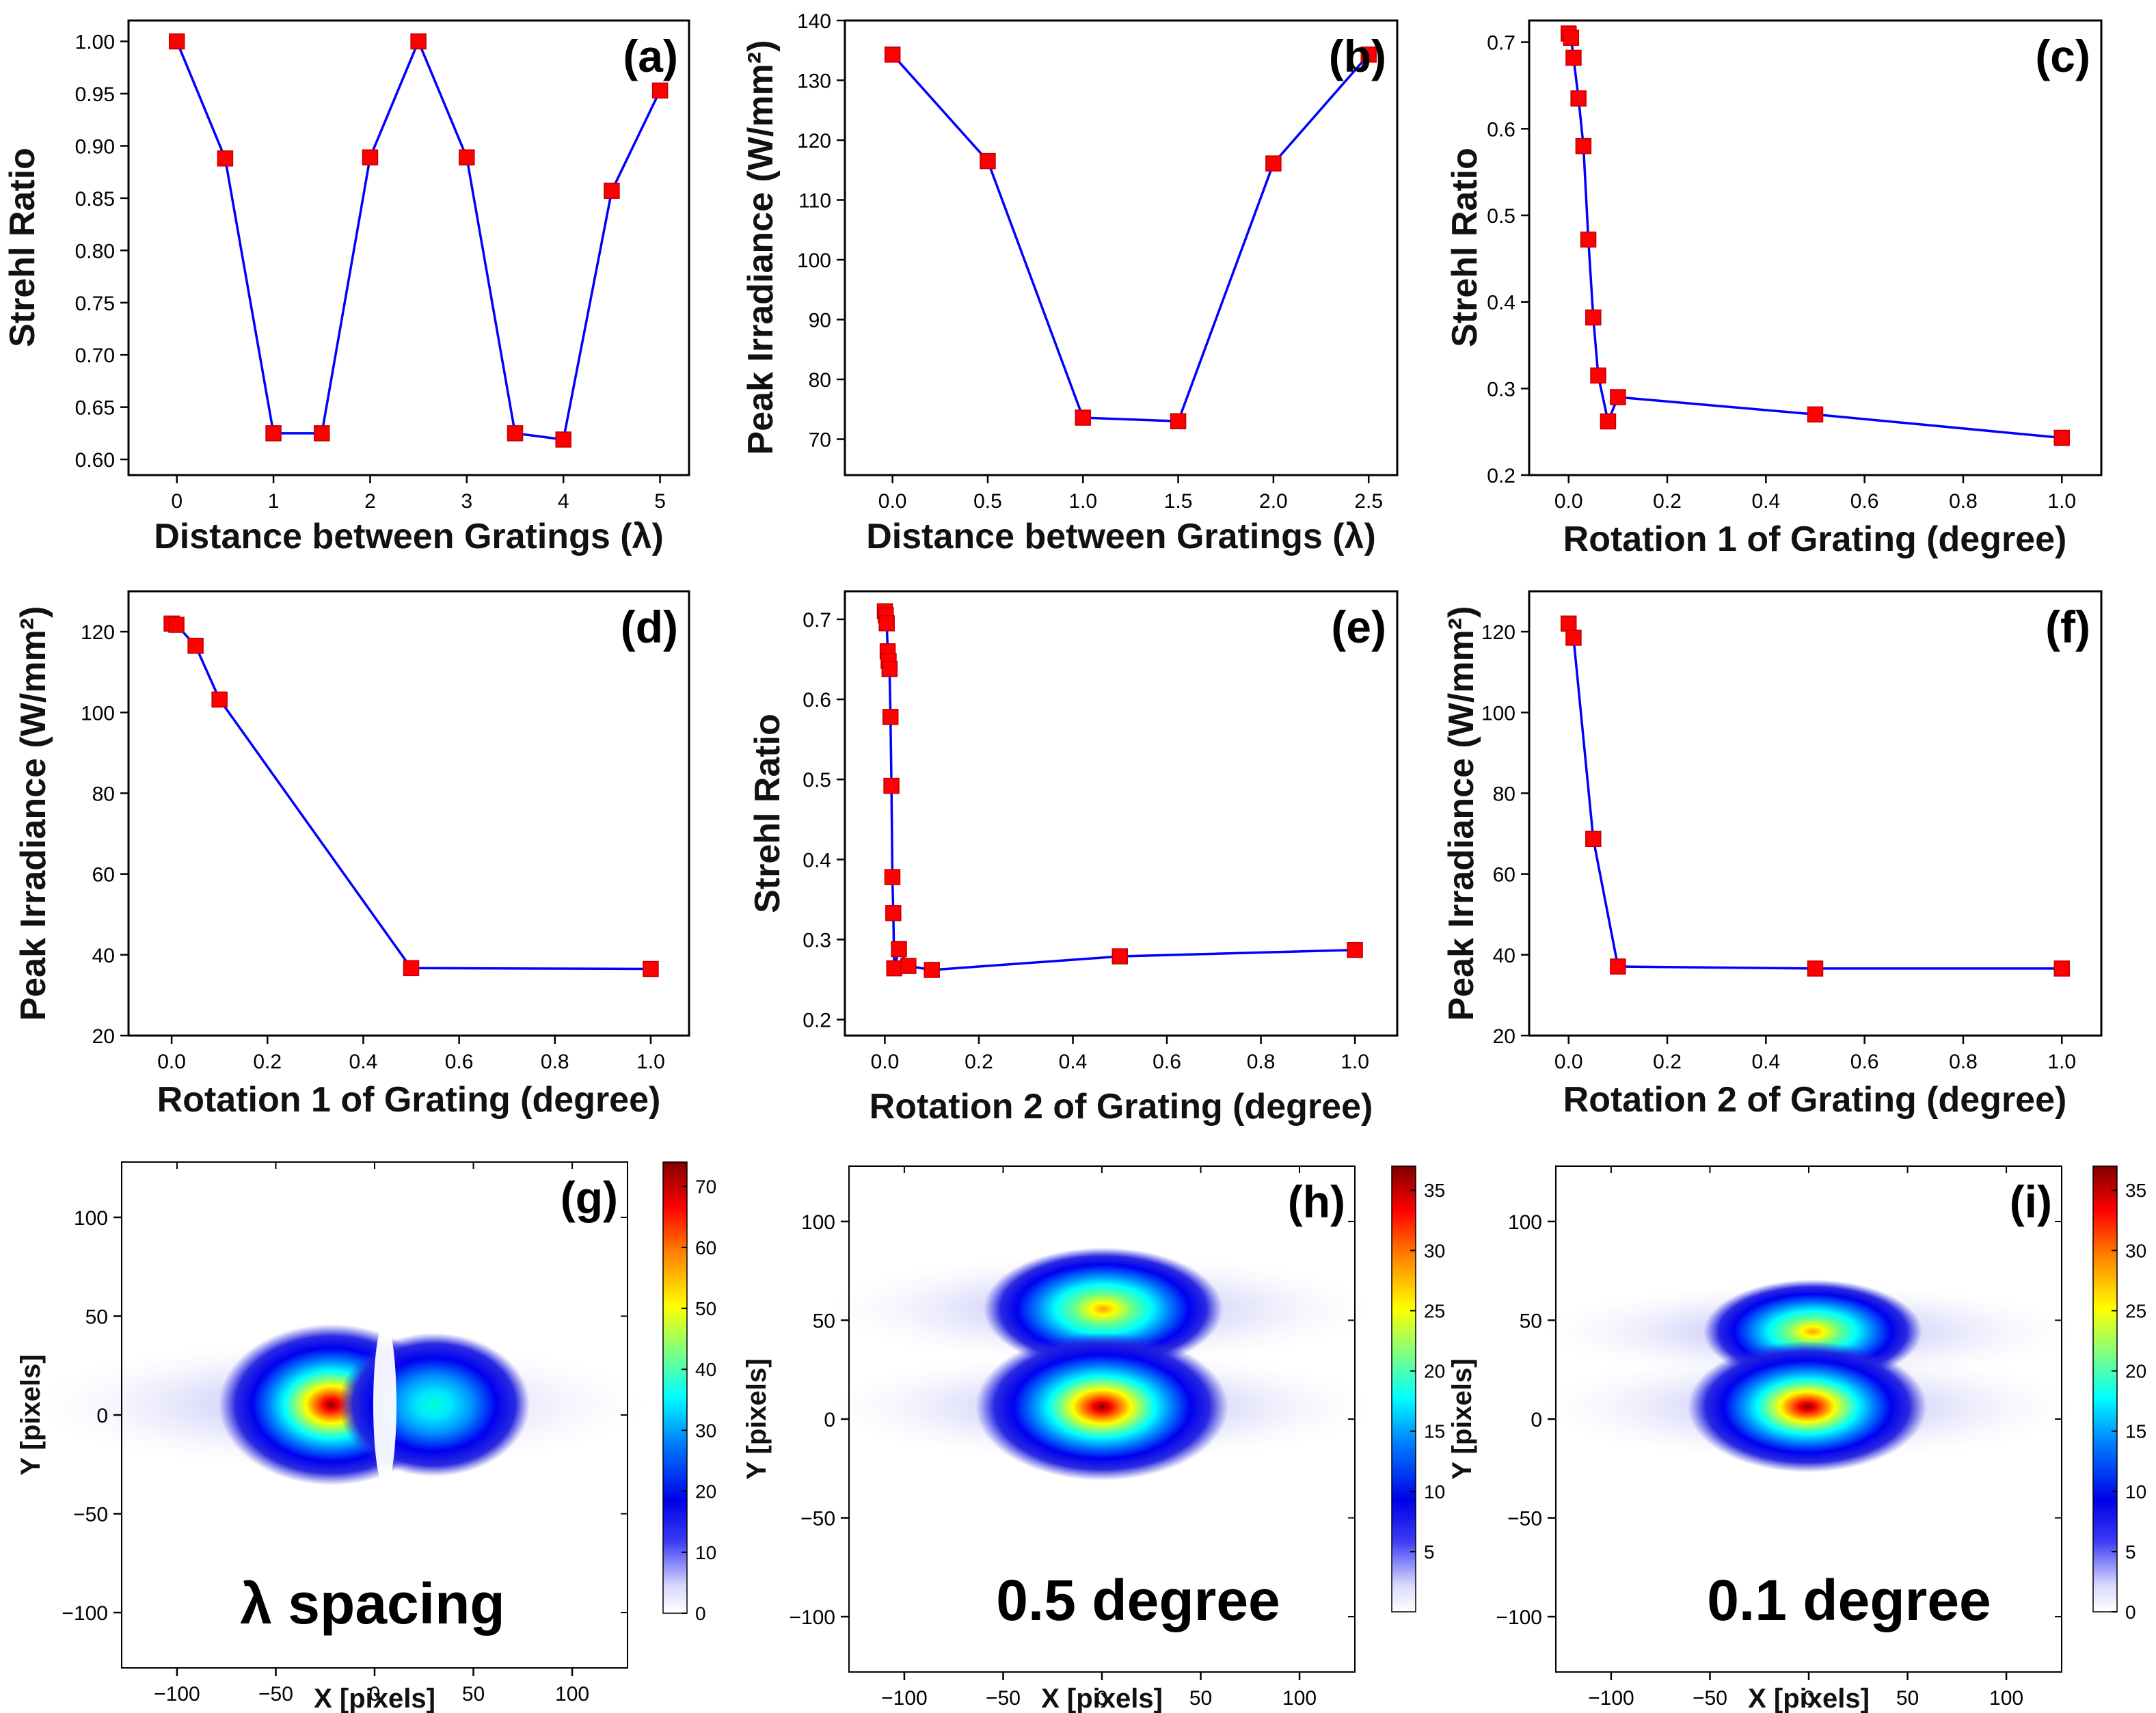 The image size is (2156, 1713). Describe the element at coordinates (821, 231) in the screenshot. I see `y-ticks: 70 80 90 100 110 120 130 140` at that location.